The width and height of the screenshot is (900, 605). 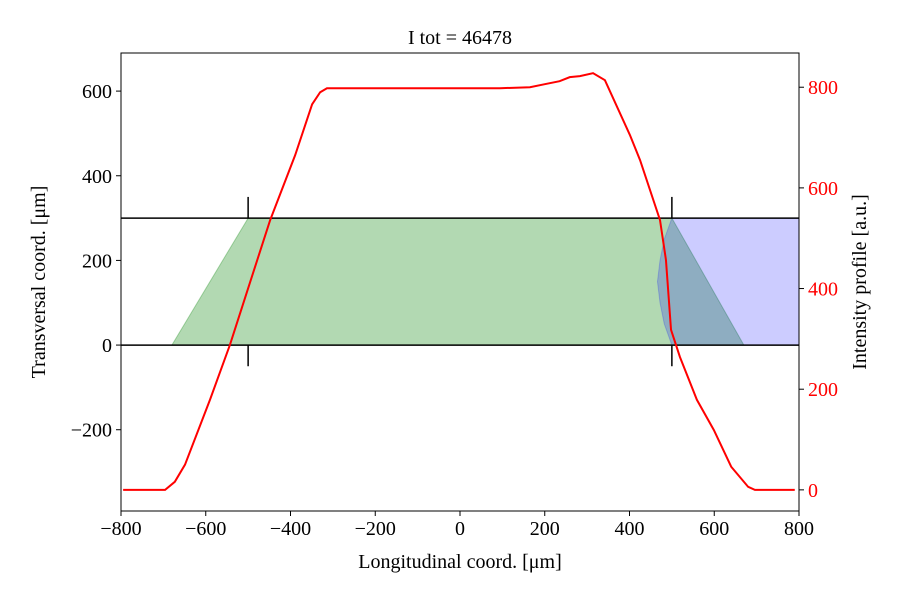 I want to click on y2-tick-label: 600, so click(x=823, y=189).